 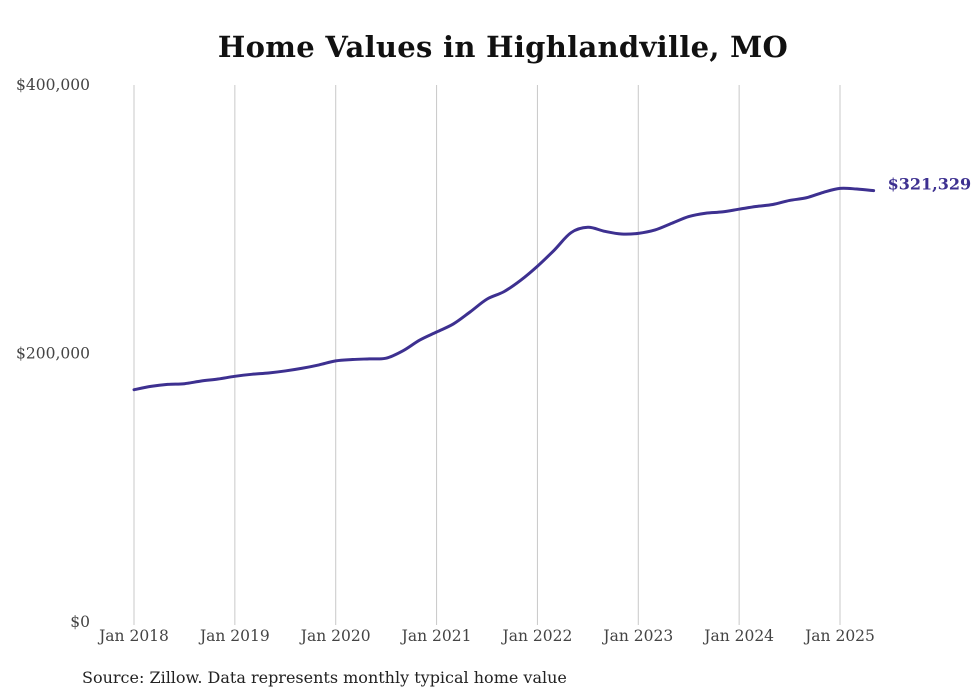 What do you see at coordinates (738, 636) in the screenshot?
I see `x-tick-label: Jan 2024` at bounding box center [738, 636].